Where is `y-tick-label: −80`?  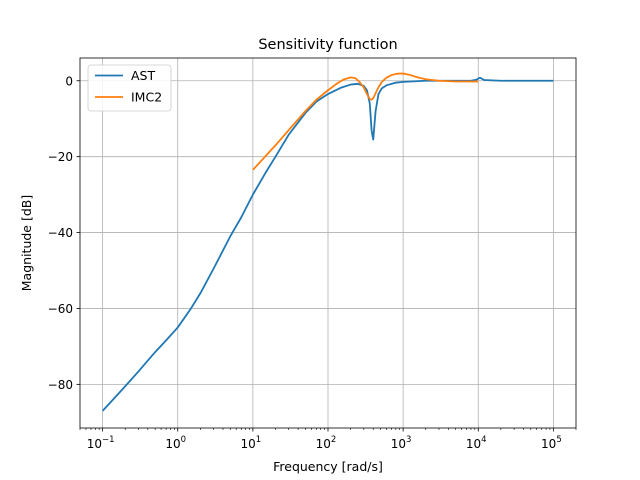 y-tick-label: −80 is located at coordinates (60, 385).